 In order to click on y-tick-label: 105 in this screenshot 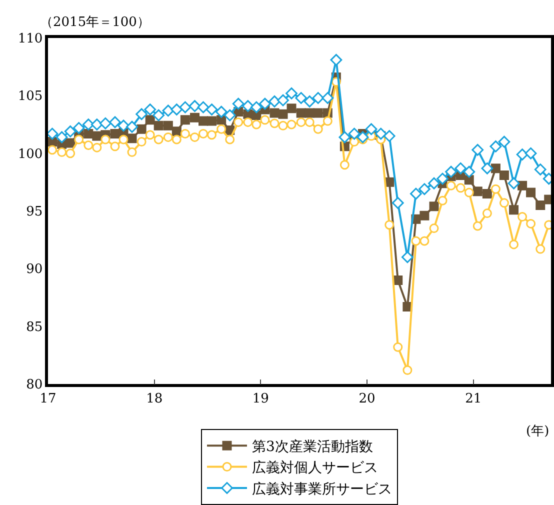, I will do `click(30, 96)`.